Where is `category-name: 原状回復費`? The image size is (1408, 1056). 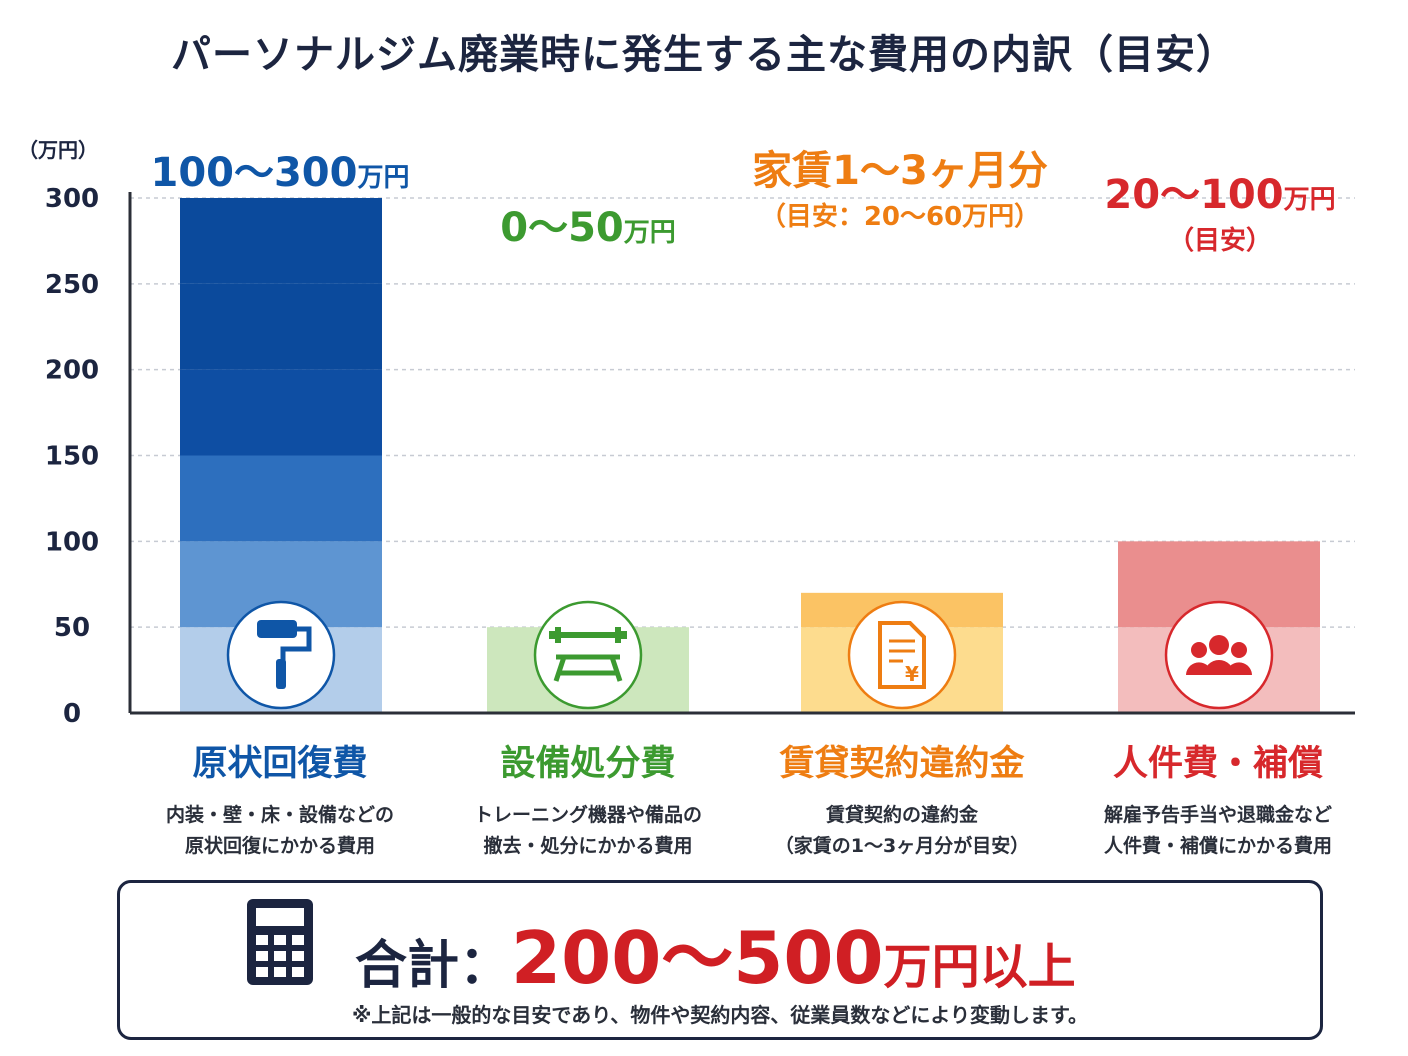 category-name: 原状回復費 is located at coordinates (280, 764).